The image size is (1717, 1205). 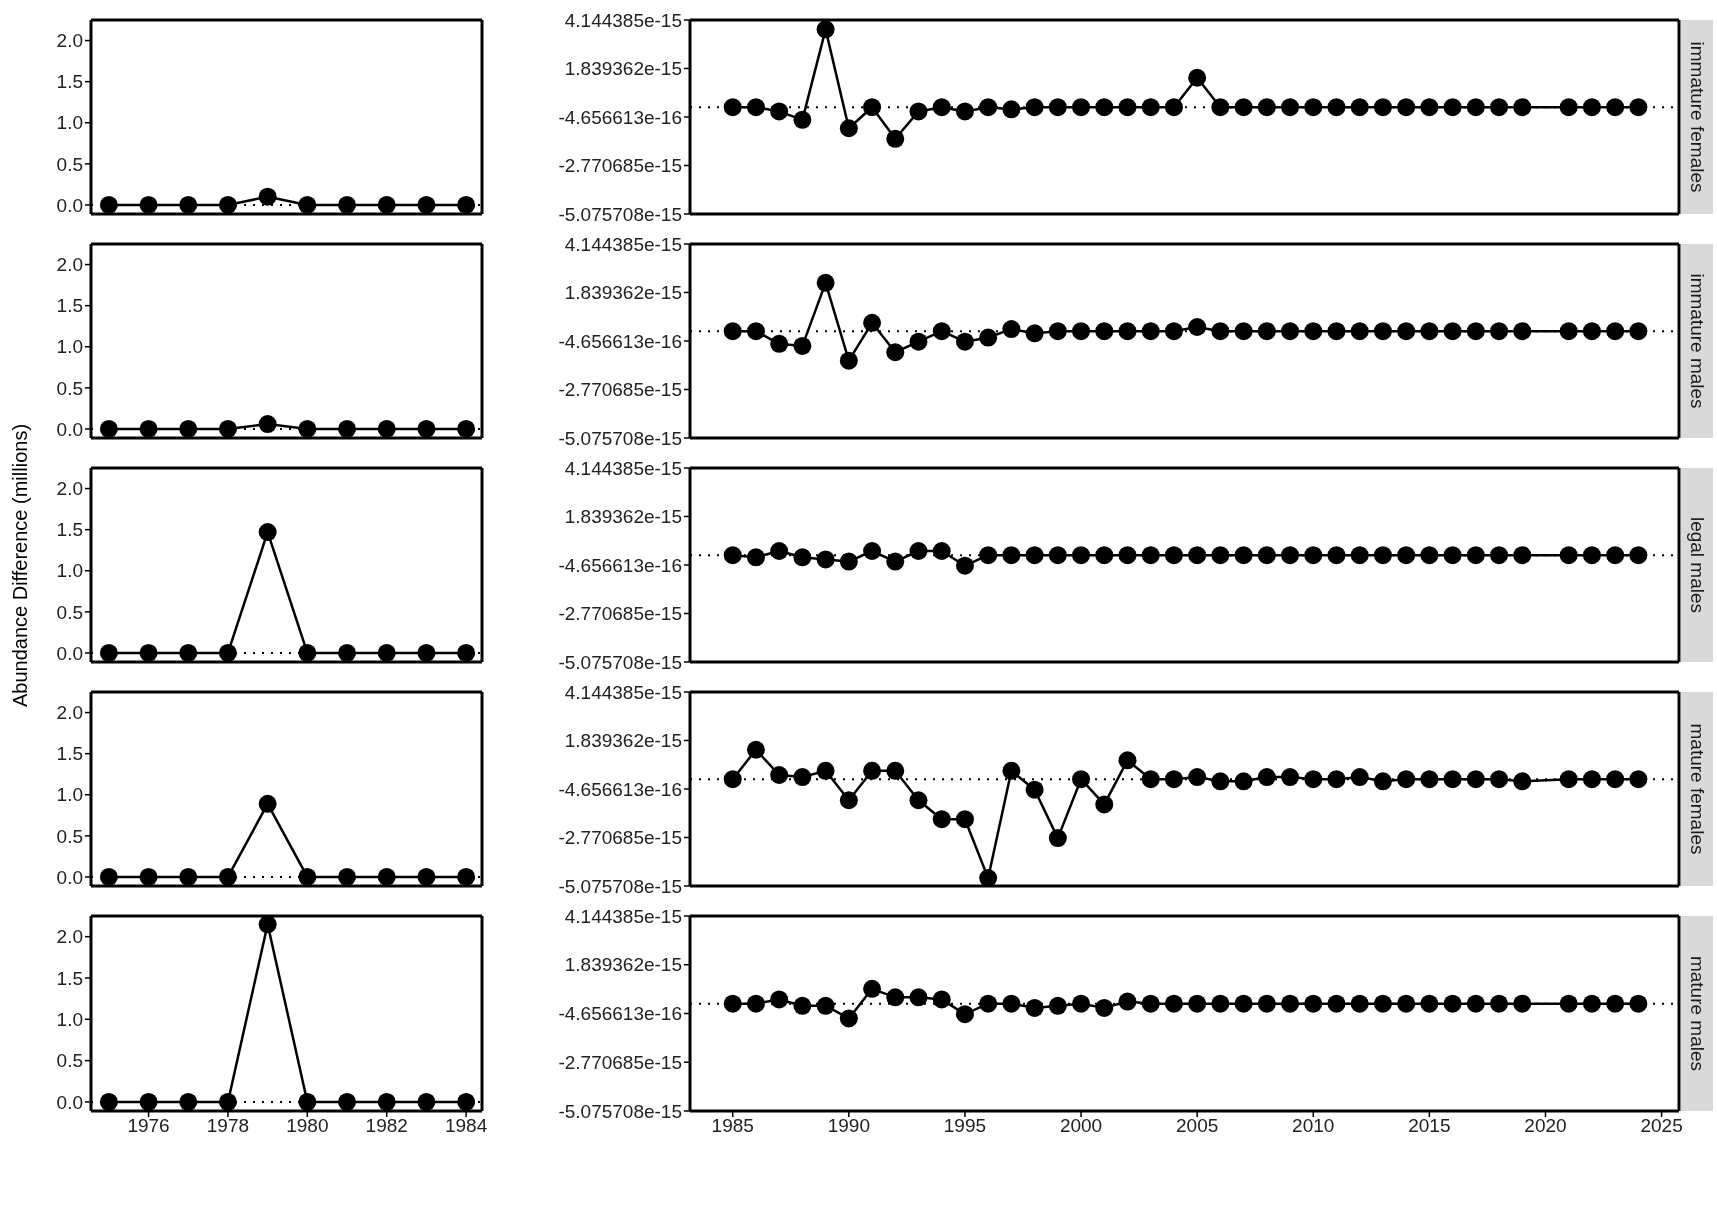 What do you see at coordinates (21, 565) in the screenshot?
I see `y-axis-title: Abundance Difference (millions)` at bounding box center [21, 565].